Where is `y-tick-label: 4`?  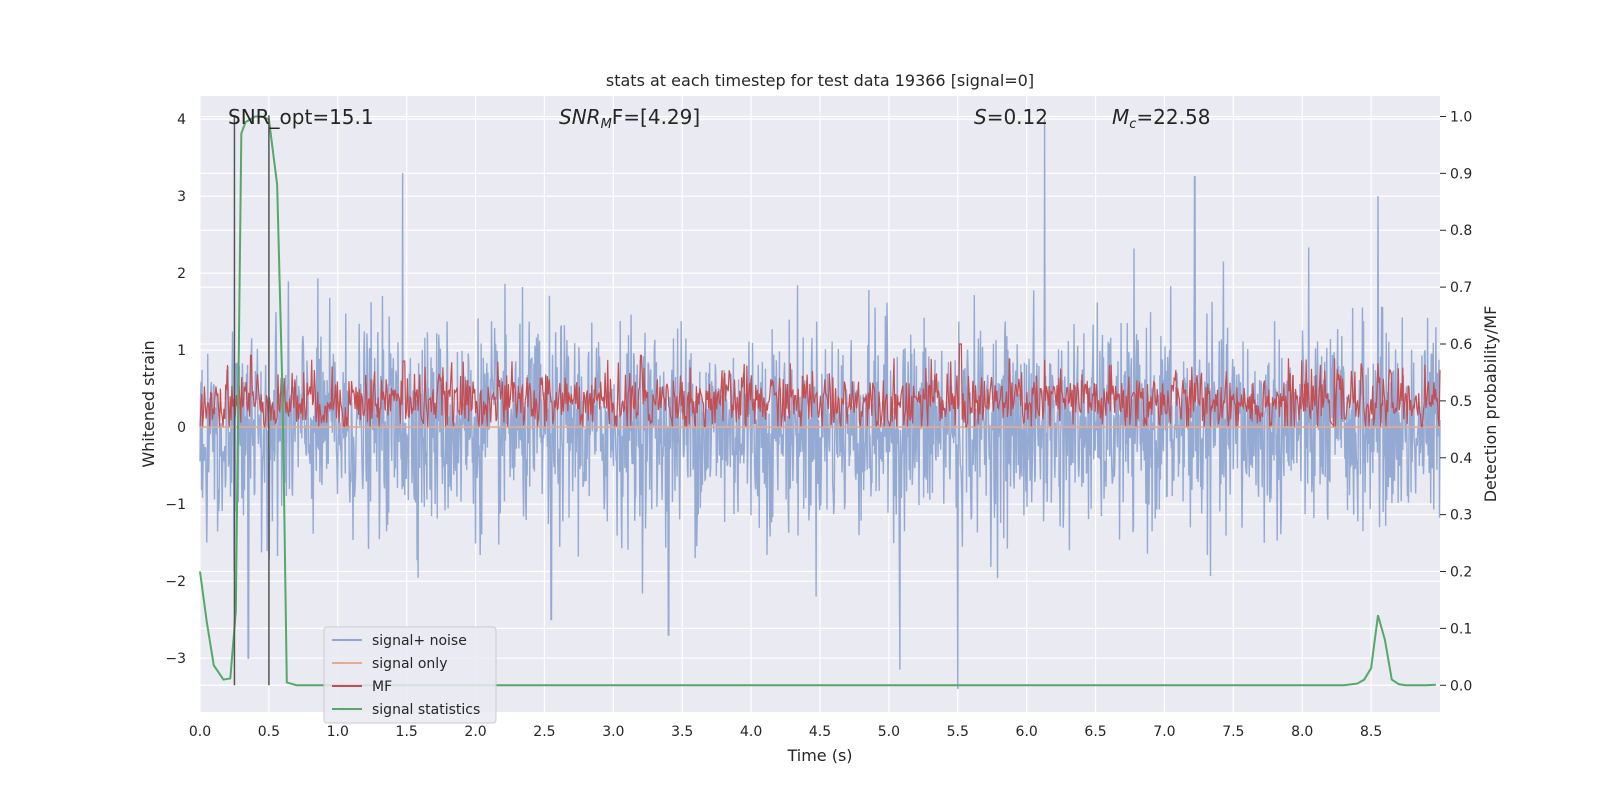 y-tick-label: 4 is located at coordinates (181, 120).